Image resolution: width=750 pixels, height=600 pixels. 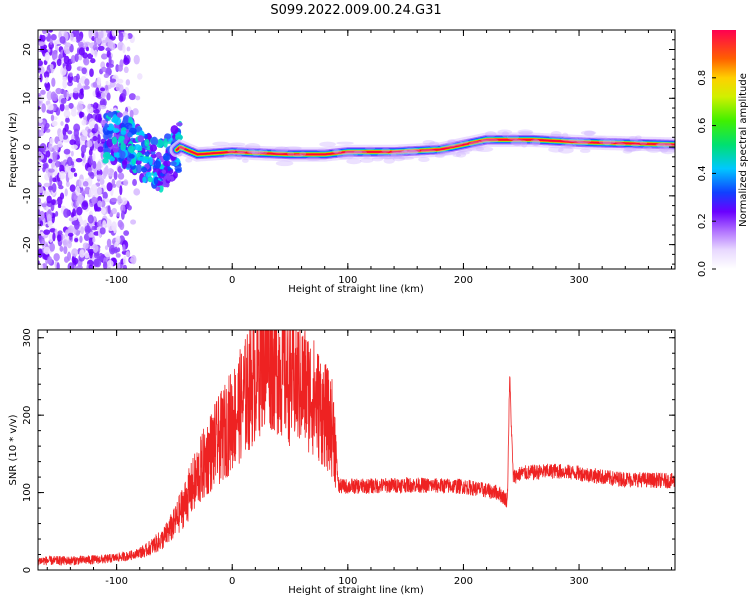 I want to click on colorbar-gradient, so click(x=724, y=149).